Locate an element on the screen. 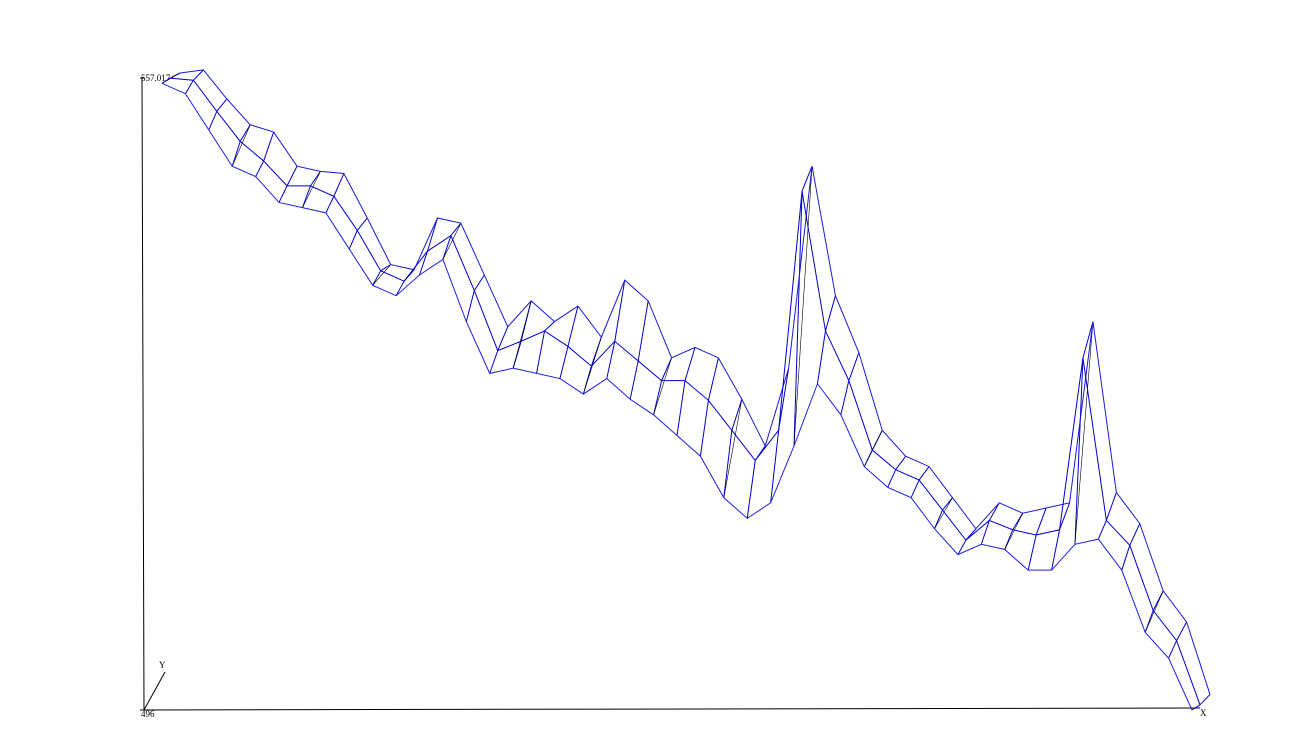  depth-axis-label: Y is located at coordinates (162, 665).